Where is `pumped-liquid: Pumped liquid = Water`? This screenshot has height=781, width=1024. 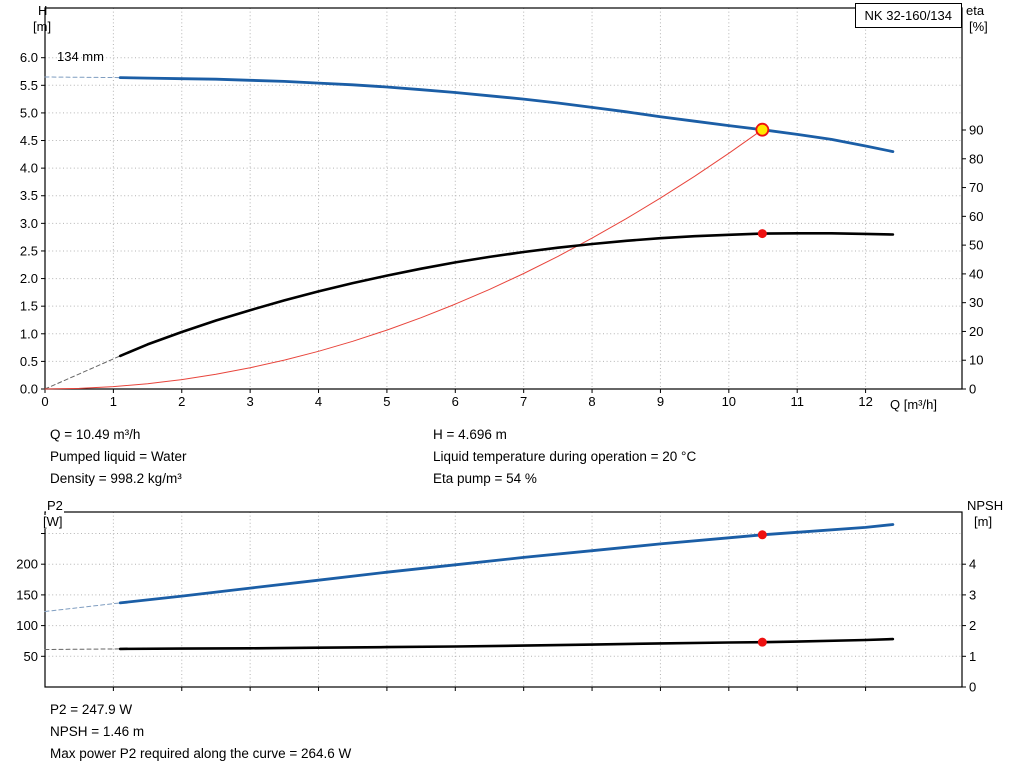
pumped-liquid: Pumped liquid = Water is located at coordinates (118, 456).